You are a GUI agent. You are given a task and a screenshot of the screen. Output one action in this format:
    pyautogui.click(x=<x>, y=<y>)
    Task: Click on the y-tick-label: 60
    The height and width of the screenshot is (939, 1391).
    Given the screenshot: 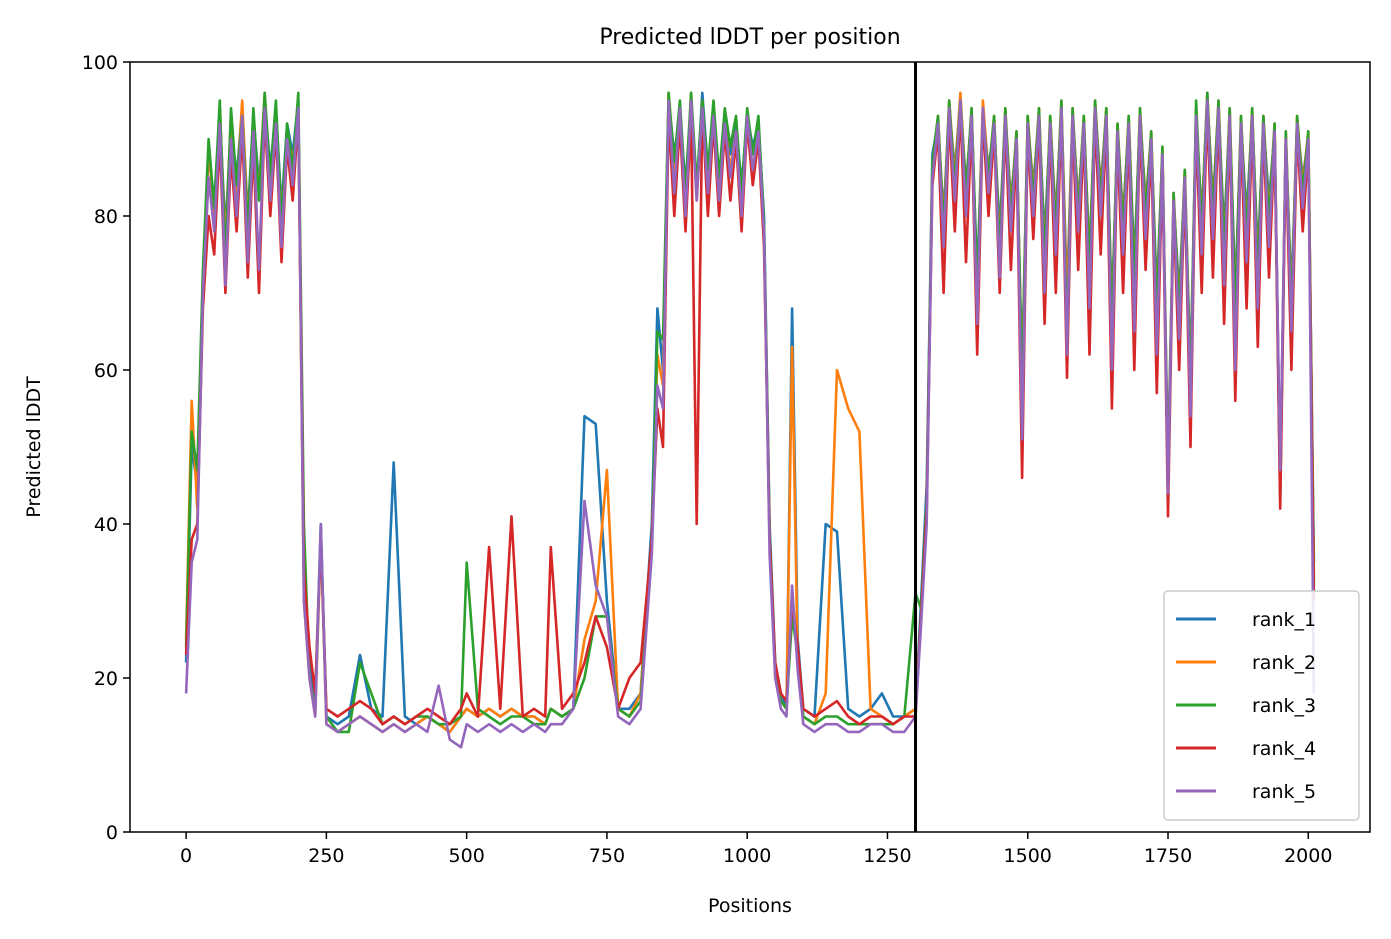 What is the action you would take?
    pyautogui.click(x=106, y=371)
    